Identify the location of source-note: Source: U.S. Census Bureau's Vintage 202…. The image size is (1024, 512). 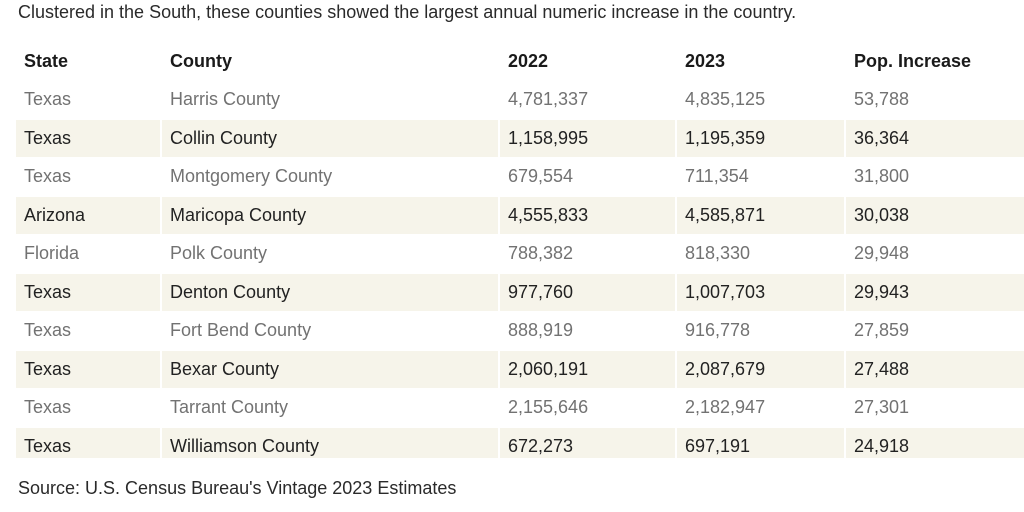
(237, 488).